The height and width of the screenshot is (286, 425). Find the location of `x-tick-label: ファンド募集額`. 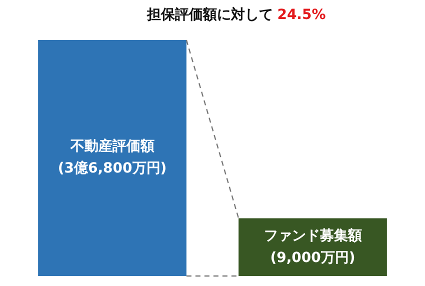

x-tick-label: ファンド募集額 is located at coordinates (313, 235).